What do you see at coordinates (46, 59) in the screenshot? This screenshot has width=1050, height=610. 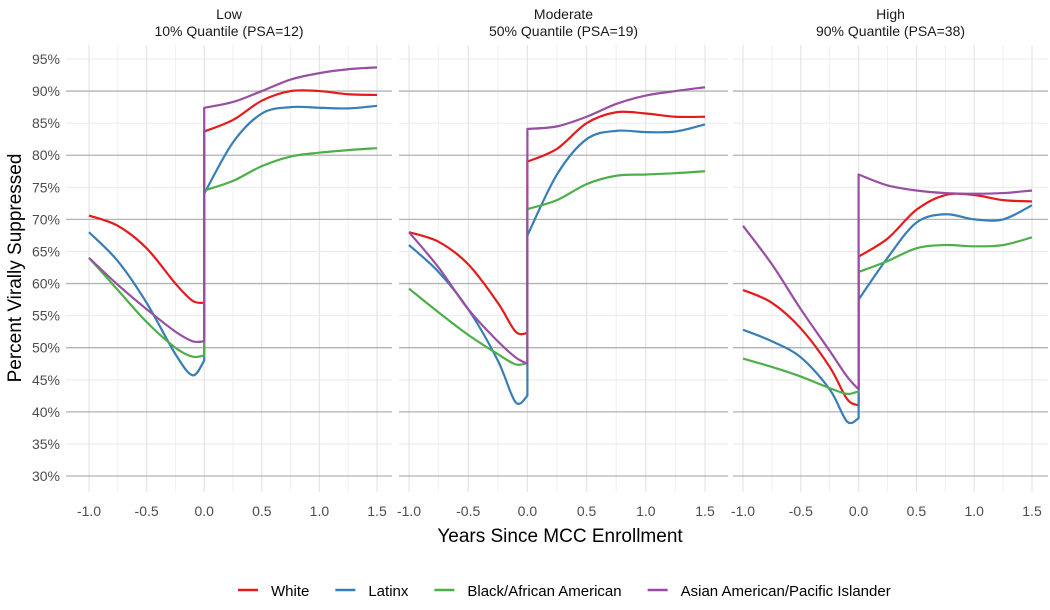 I see `y-tick-label: 95%` at bounding box center [46, 59].